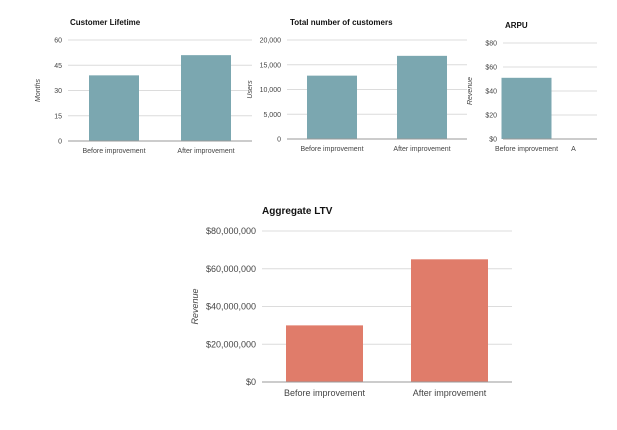 The height and width of the screenshot is (430, 617). What do you see at coordinates (491, 44) in the screenshot?
I see `y-tick-label: $80` at bounding box center [491, 44].